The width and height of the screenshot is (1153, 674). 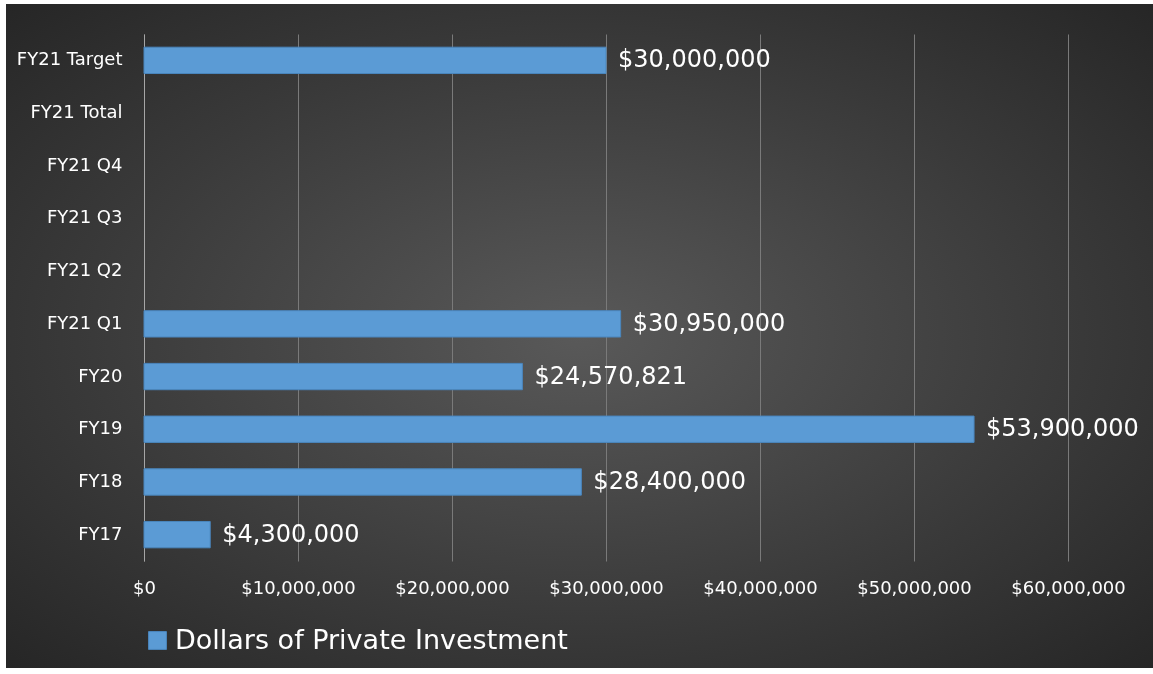 What do you see at coordinates (84, 270) in the screenshot?
I see `y-tick-label: FY21 Q2` at bounding box center [84, 270].